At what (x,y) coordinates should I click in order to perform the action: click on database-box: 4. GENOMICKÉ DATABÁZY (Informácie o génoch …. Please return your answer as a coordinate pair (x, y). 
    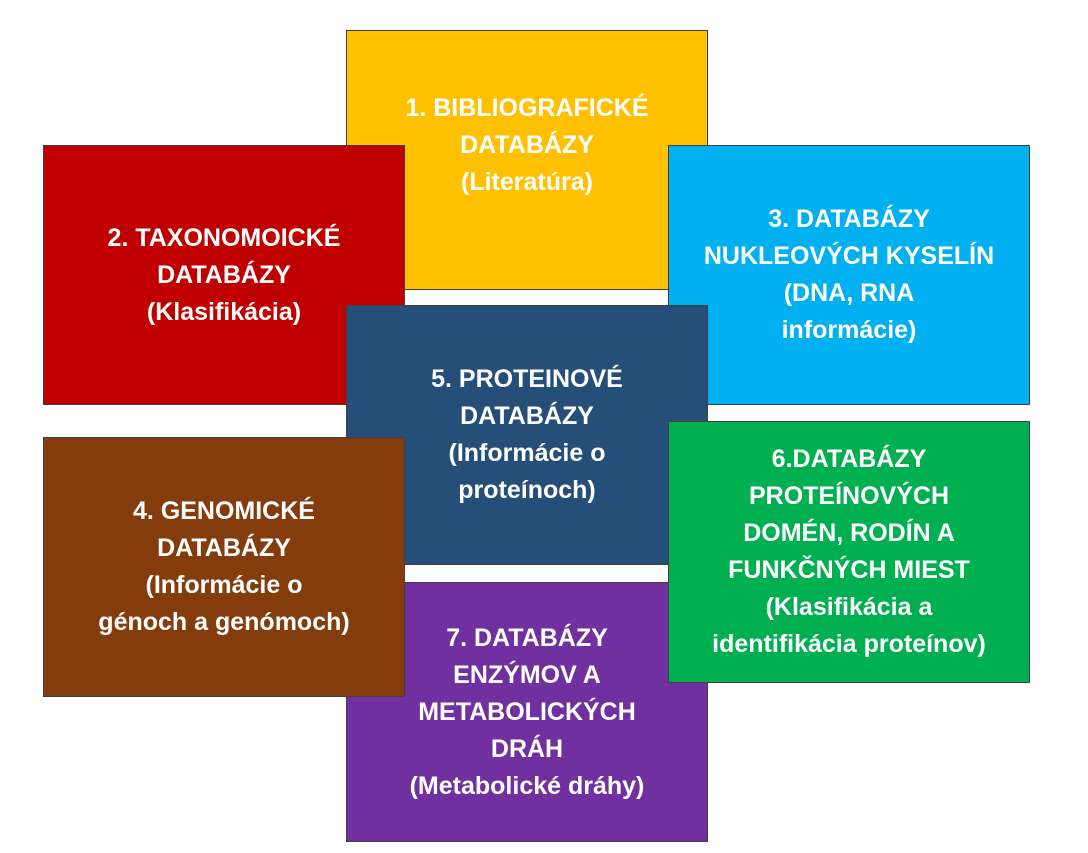
    Looking at the image, I should click on (224, 567).